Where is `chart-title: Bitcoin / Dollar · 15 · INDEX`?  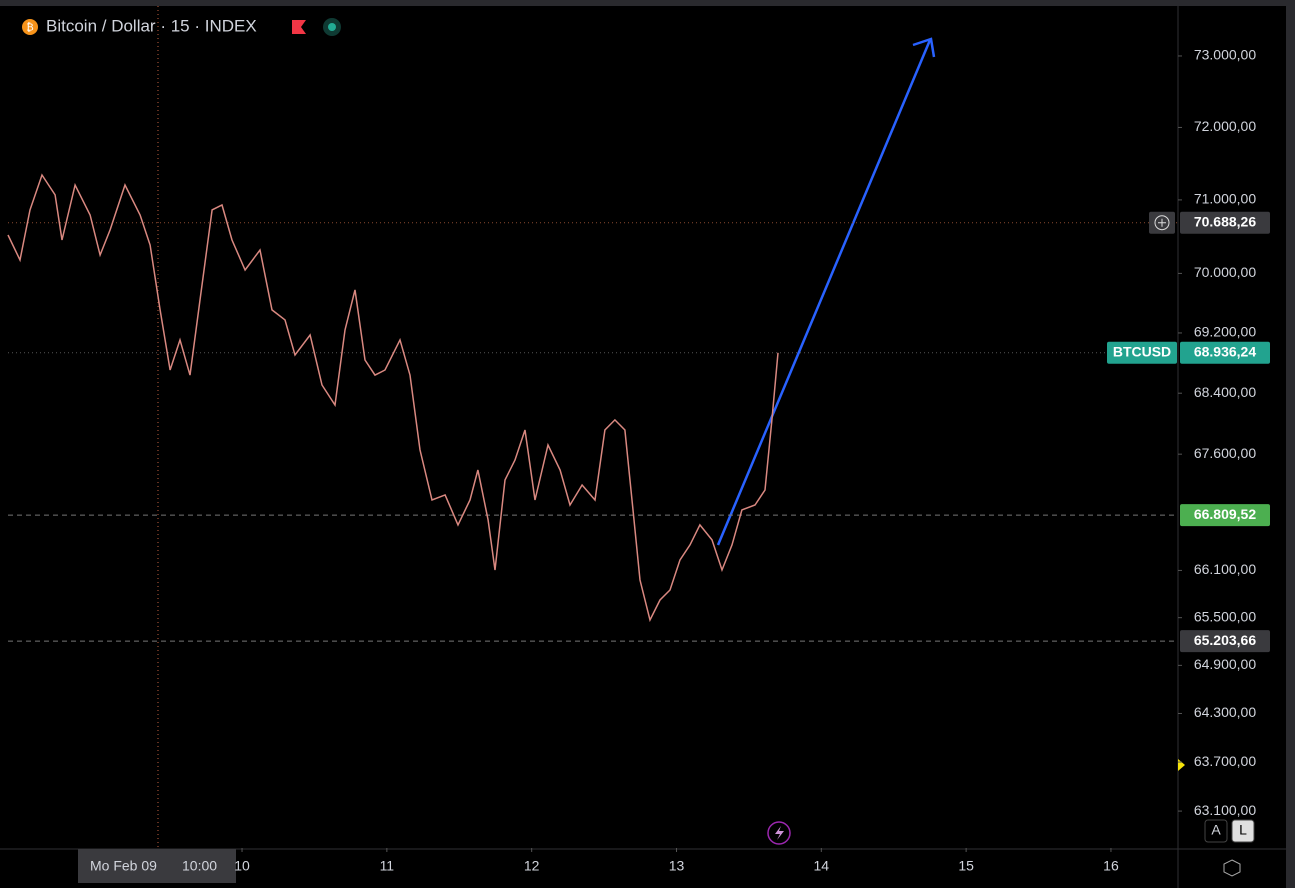
chart-title: Bitcoin / Dollar · 15 · INDEX is located at coordinates (151, 25).